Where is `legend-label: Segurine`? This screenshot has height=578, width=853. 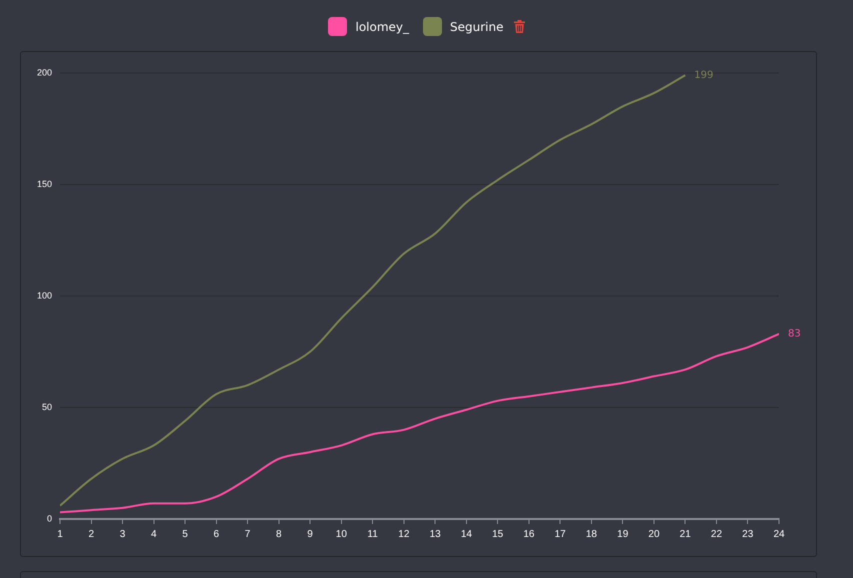 legend-label: Segurine is located at coordinates (477, 27).